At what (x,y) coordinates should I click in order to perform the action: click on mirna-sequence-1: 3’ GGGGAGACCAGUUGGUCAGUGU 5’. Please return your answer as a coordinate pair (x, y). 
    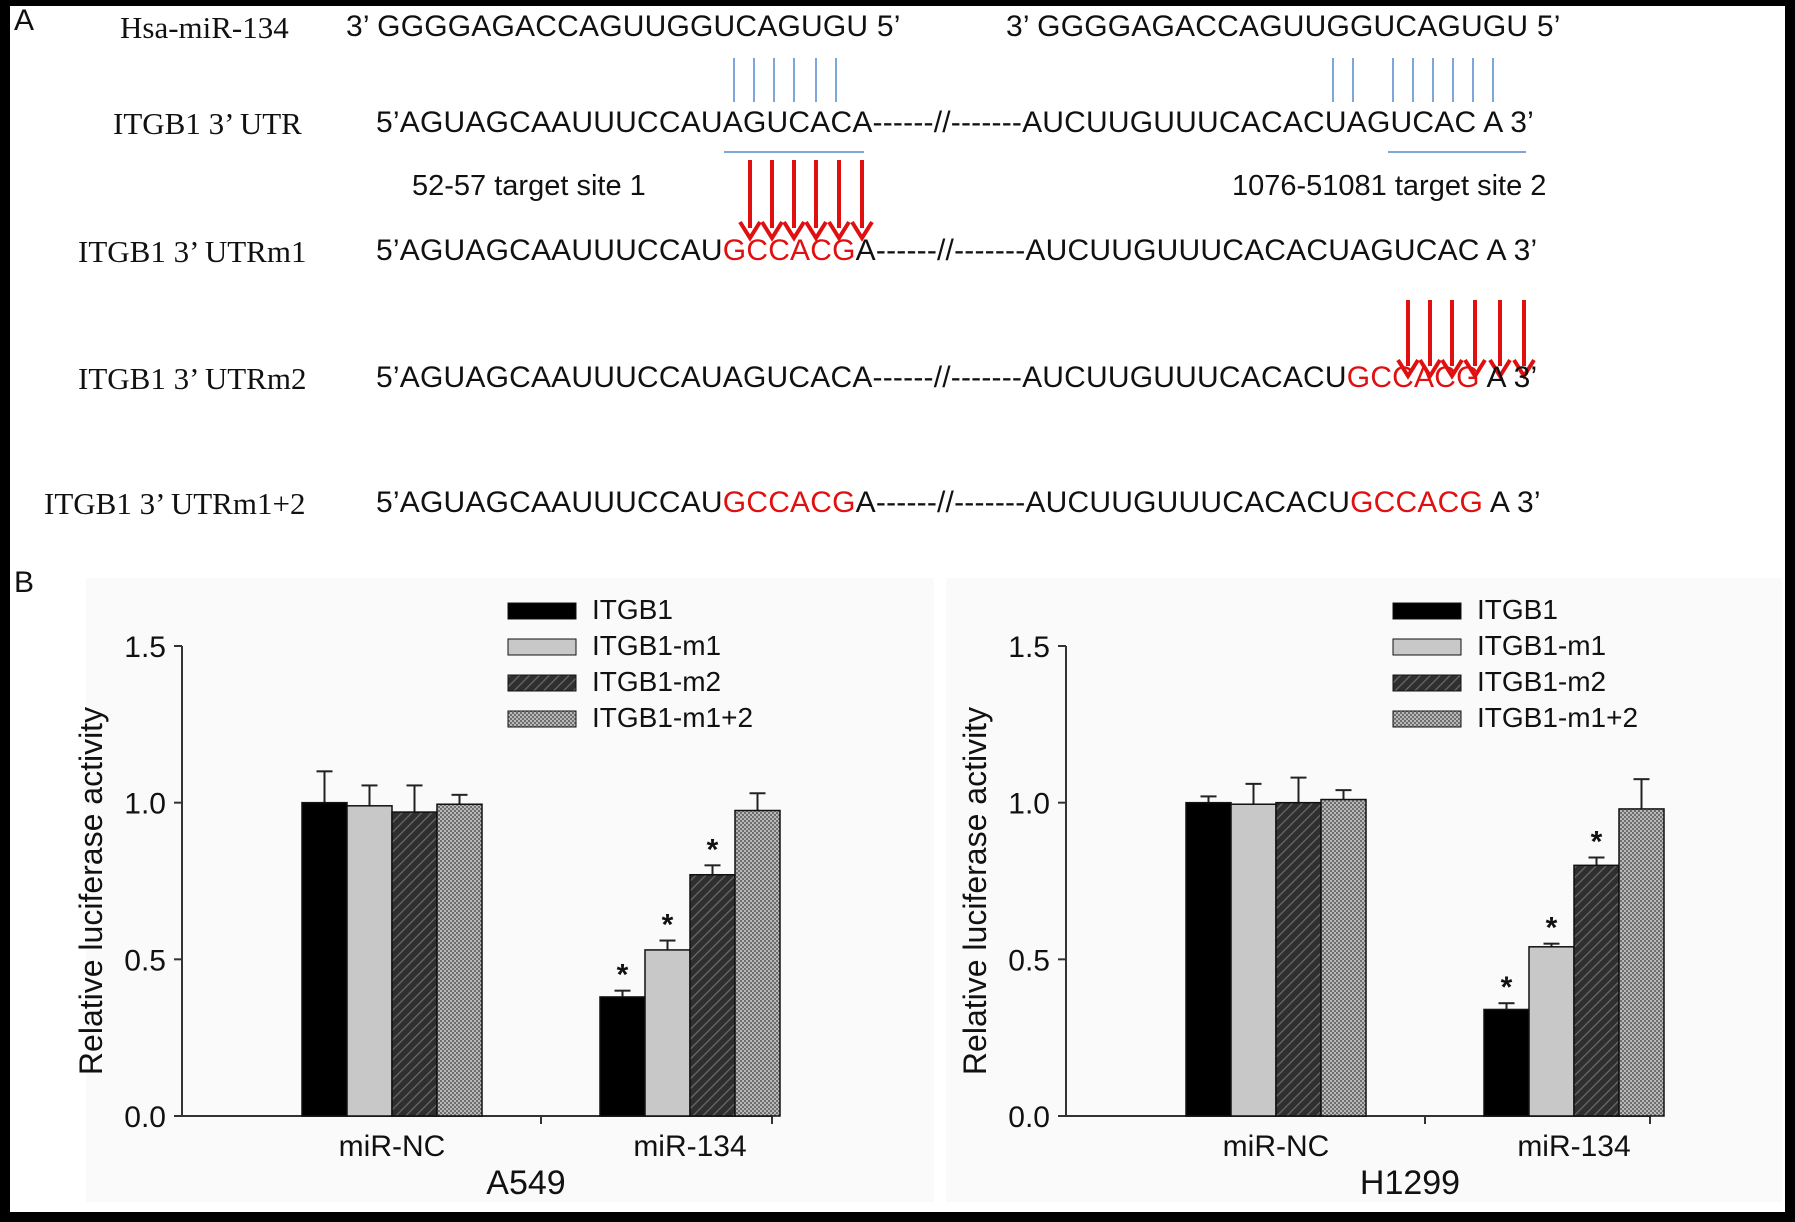
    Looking at the image, I should click on (623, 26).